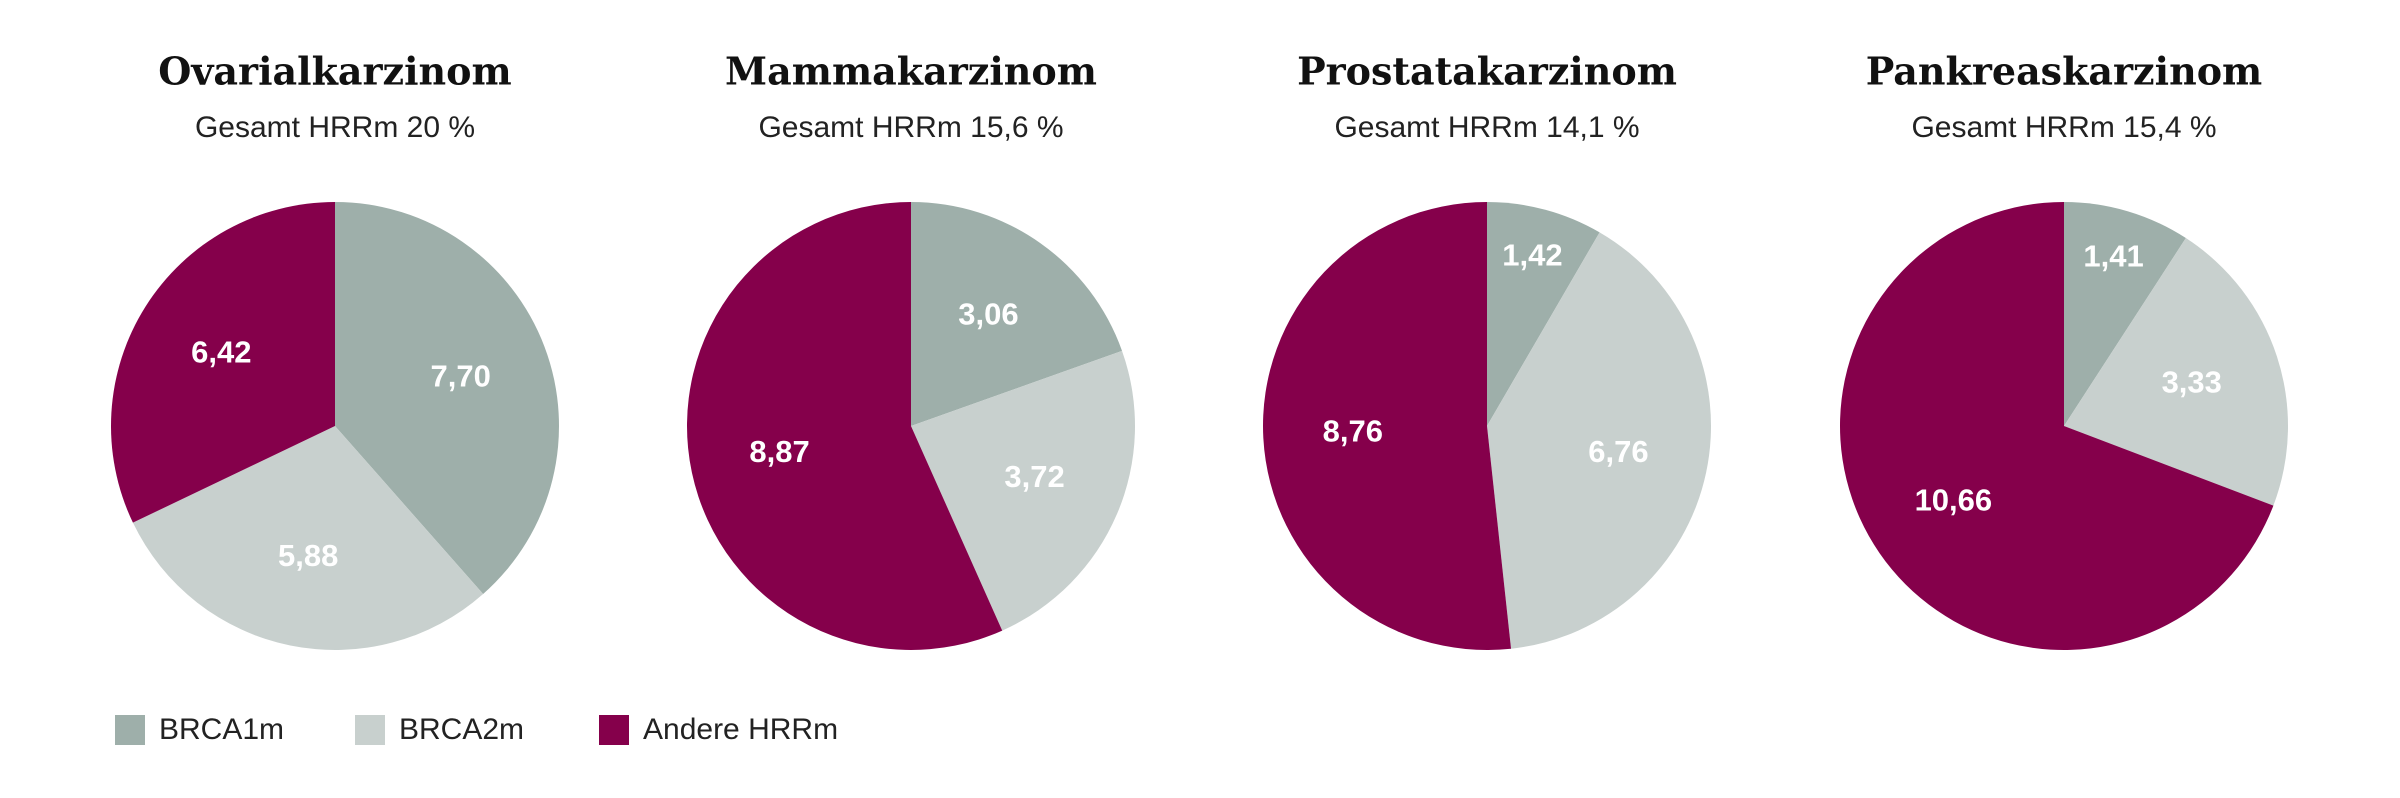 The height and width of the screenshot is (798, 2400). What do you see at coordinates (221, 352) in the screenshot?
I see `value-label: 6,42` at bounding box center [221, 352].